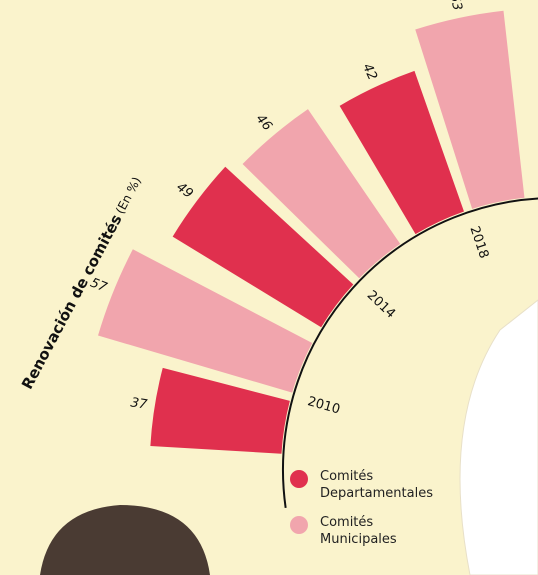 Image resolution: width=538 pixels, height=575 pixels. I want to click on legend-item: Comités Municipales, so click(405, 531).